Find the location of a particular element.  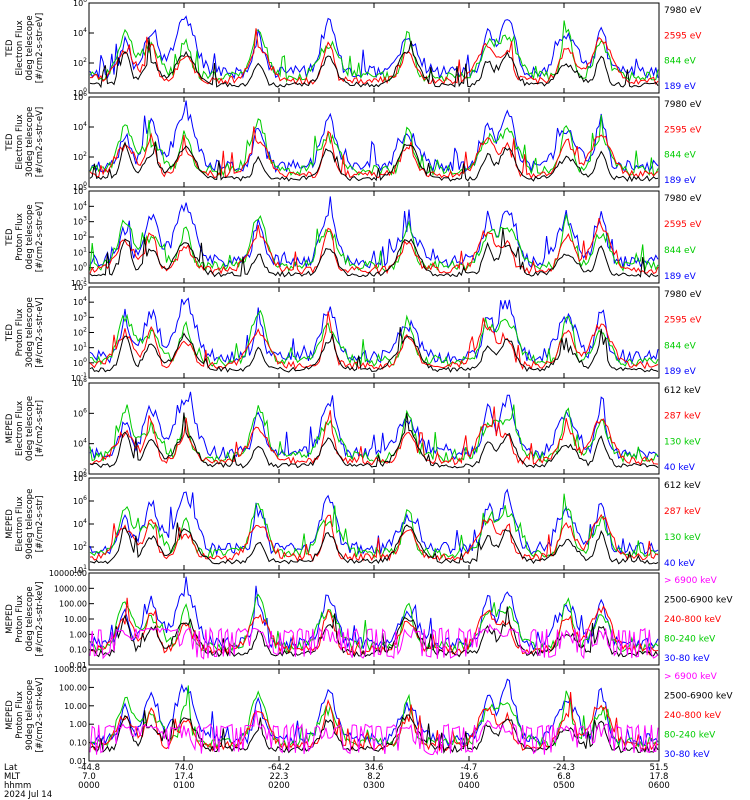

y-tick-label: 10.00 is located at coordinates (75, 706).